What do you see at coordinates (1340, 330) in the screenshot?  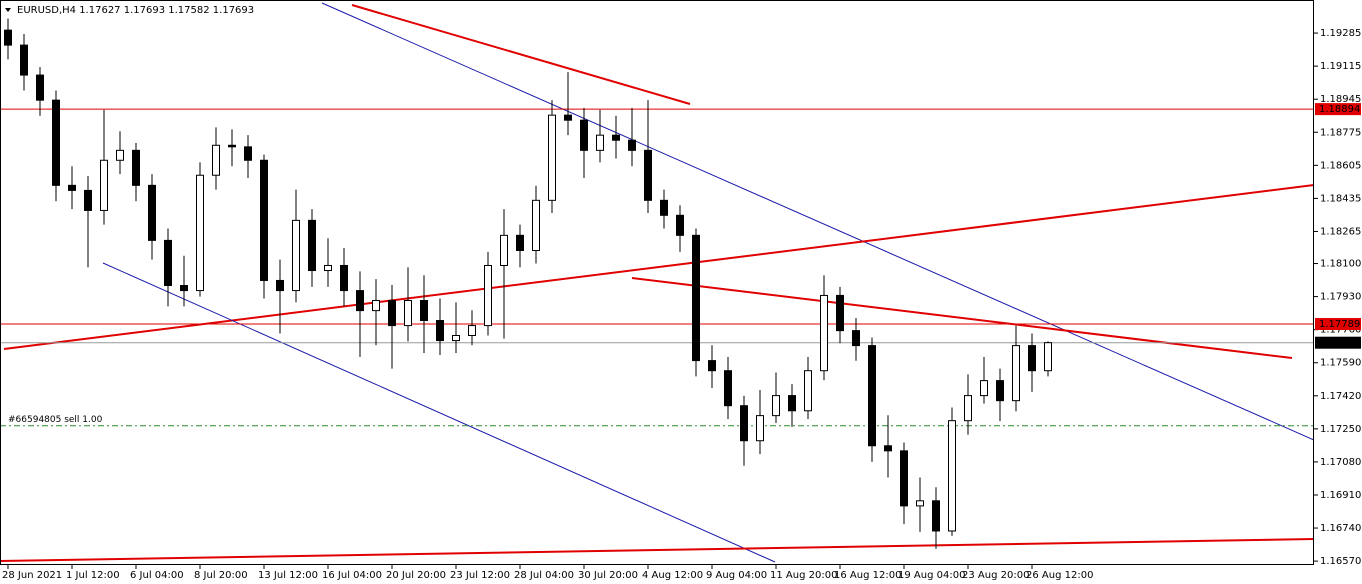 I see `y-tick-label: 1.17760` at bounding box center [1340, 330].